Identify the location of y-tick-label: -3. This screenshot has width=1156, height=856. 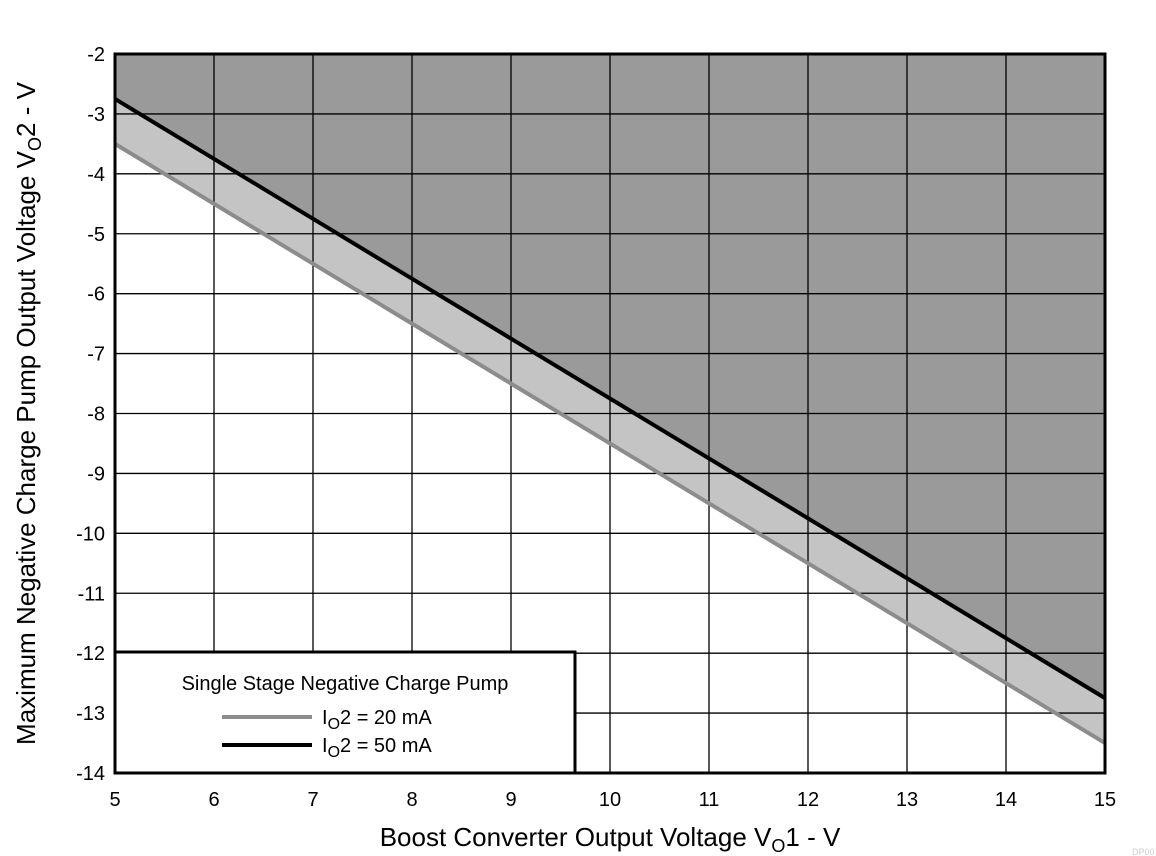
(96, 115).